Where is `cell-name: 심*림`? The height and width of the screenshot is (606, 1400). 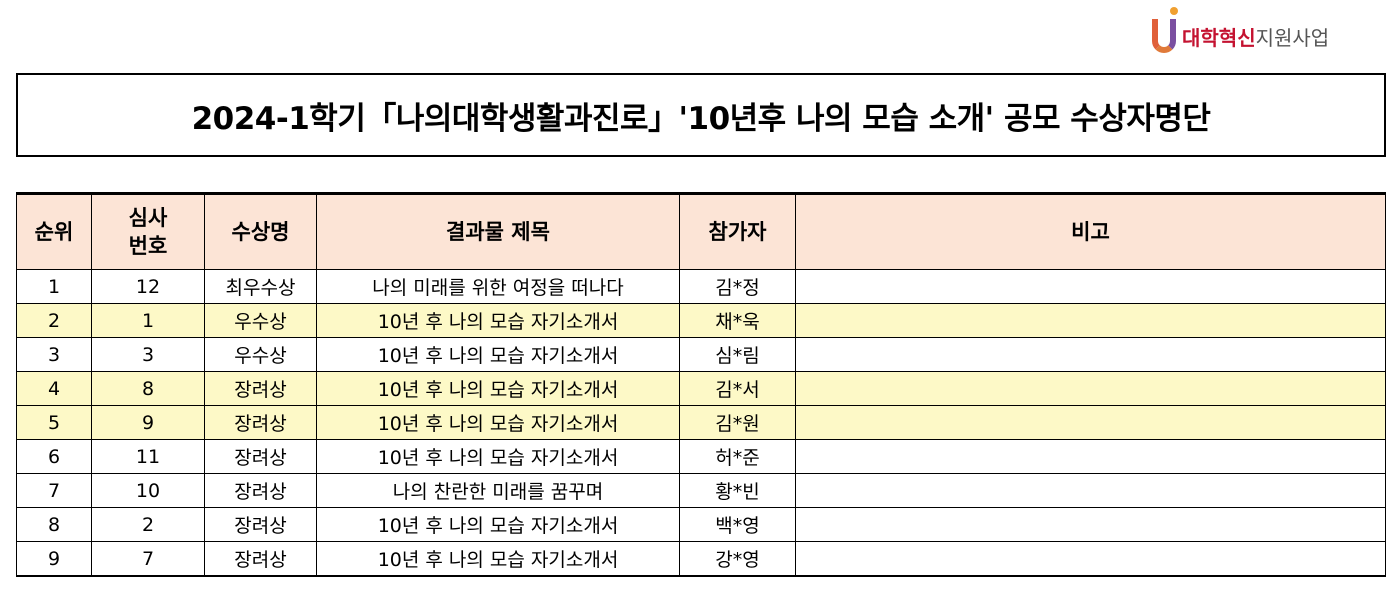 cell-name: 심*림 is located at coordinates (737, 354).